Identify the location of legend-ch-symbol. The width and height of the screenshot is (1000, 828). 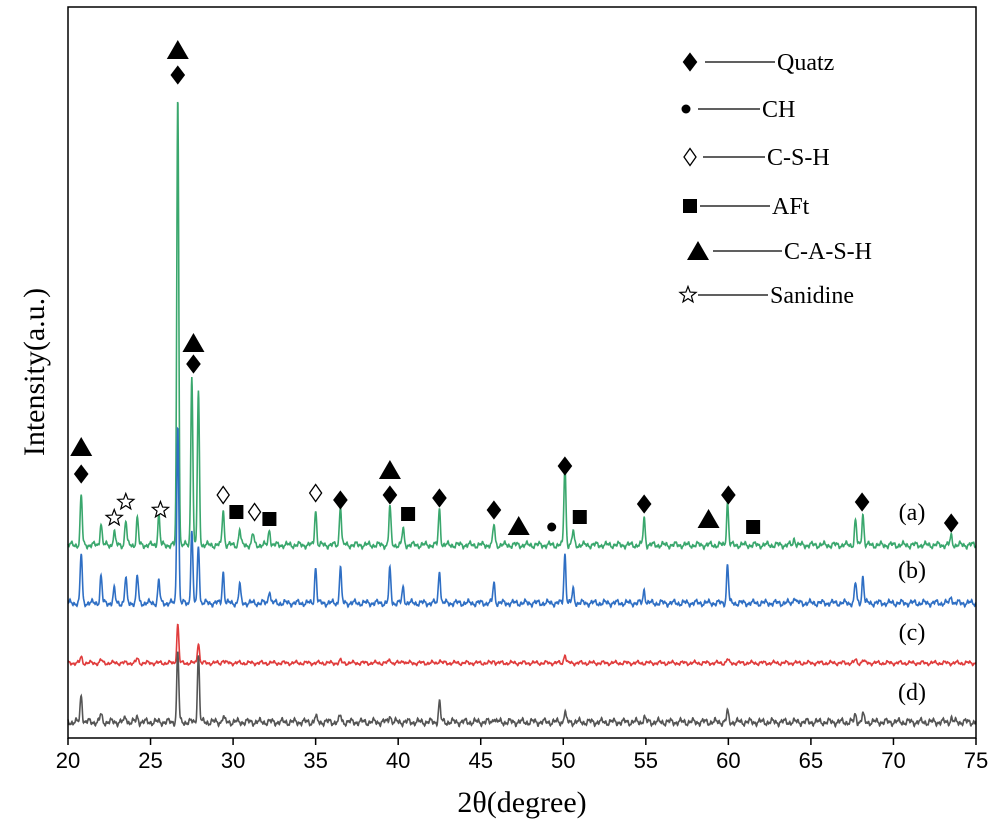
(686, 109).